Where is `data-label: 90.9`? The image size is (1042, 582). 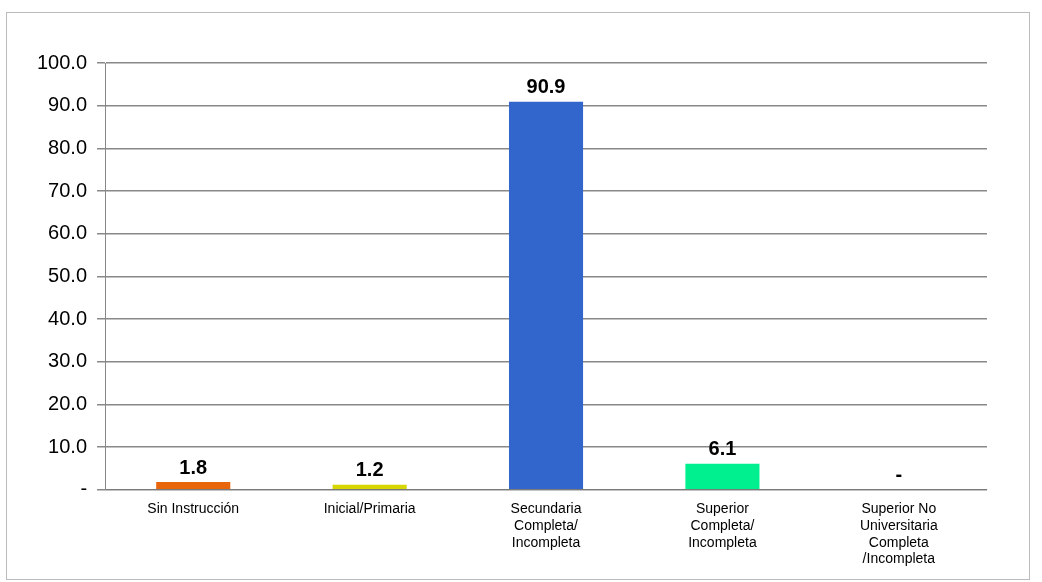 data-label: 90.9 is located at coordinates (546, 86).